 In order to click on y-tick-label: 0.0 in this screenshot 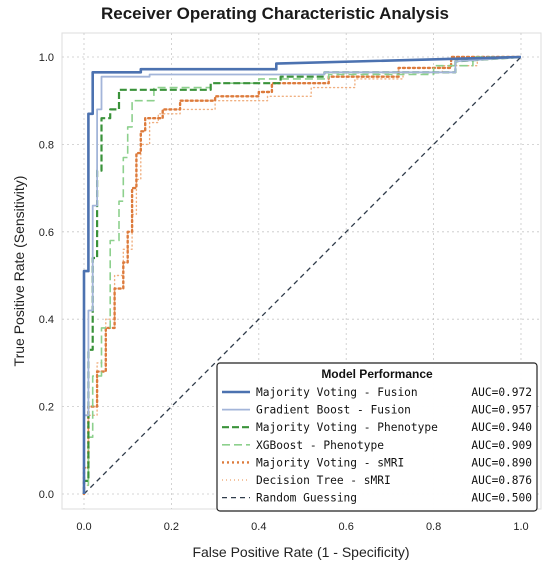, I will do `click(46, 495)`.